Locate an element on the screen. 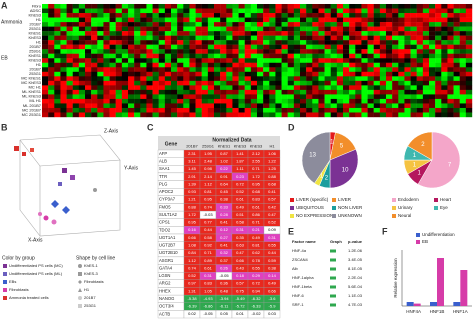  x-tick-label: HNF4A is located at coordinates (413, 311).